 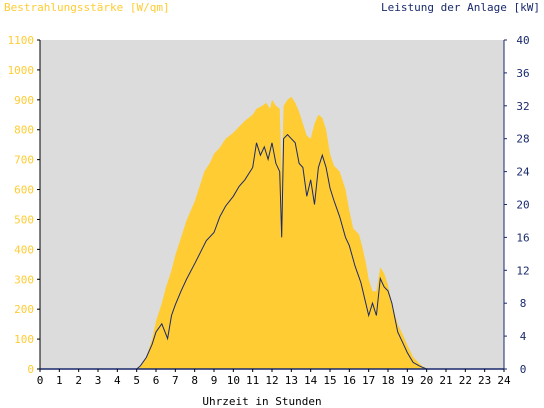 What do you see at coordinates (136, 380) in the screenshot?
I see `x-tick-label: 5` at bounding box center [136, 380].